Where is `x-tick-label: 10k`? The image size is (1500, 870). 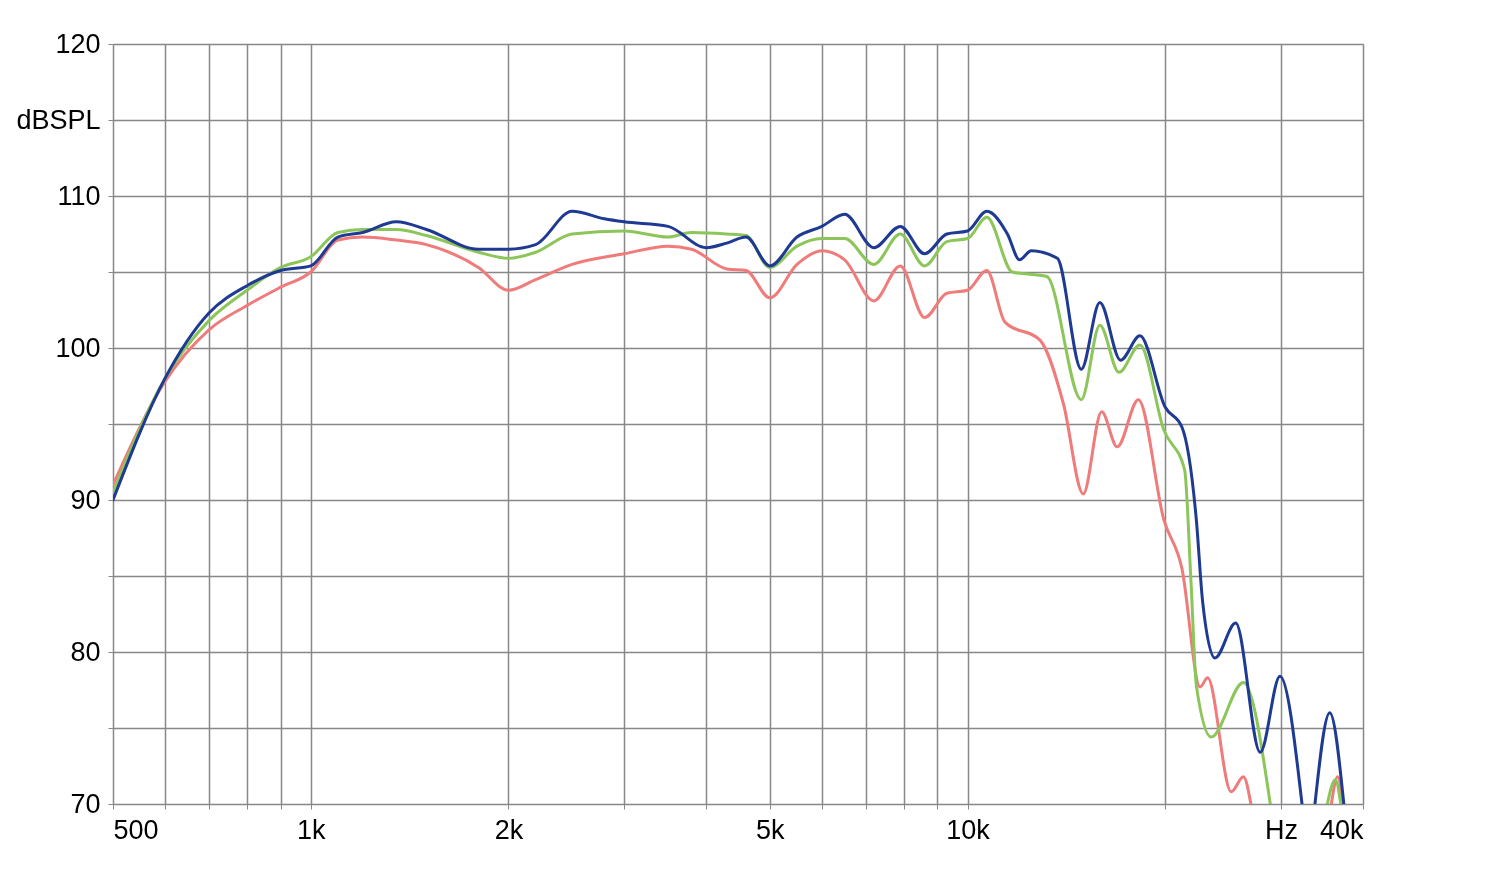
x-tick-label: 10k is located at coordinates (968, 829).